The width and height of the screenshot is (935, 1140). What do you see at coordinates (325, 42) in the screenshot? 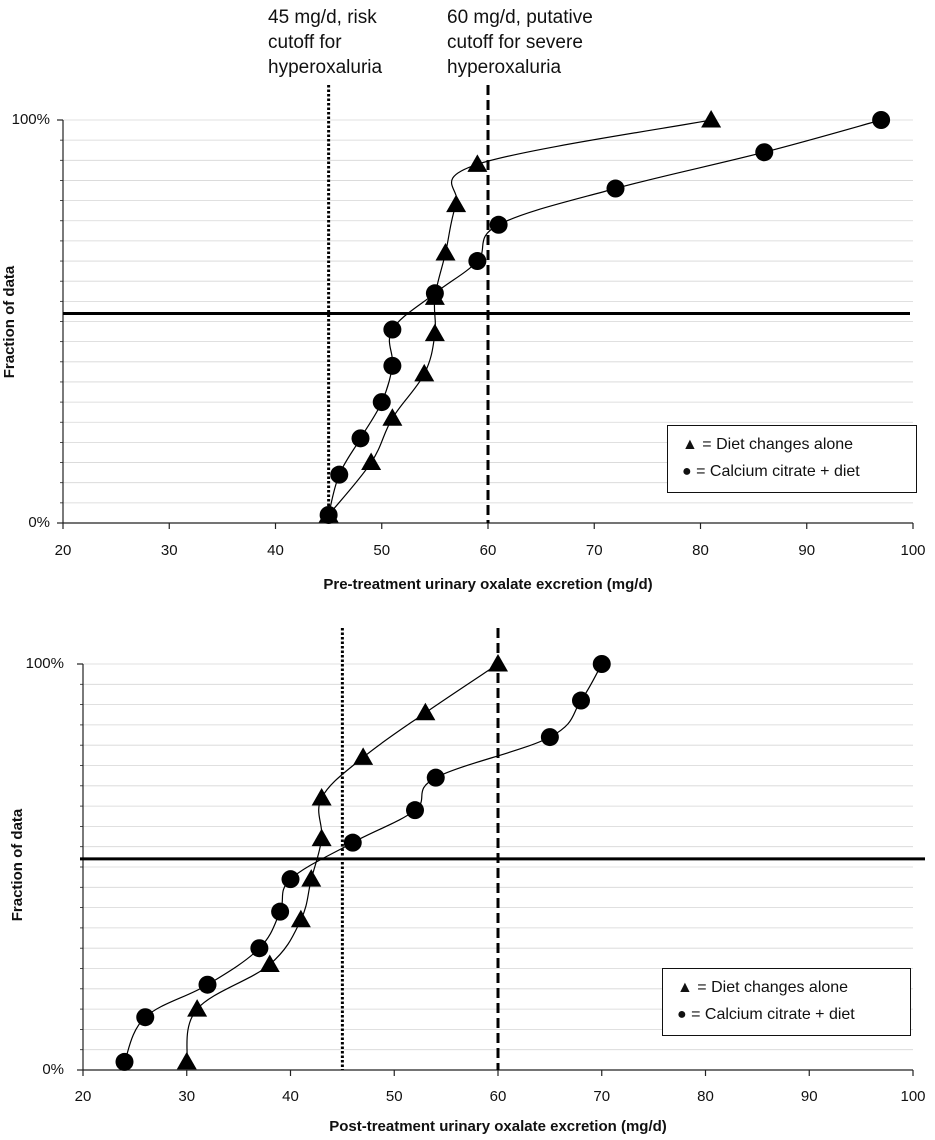
I see `cutoff-45-annotation: 45 mg/d, risk cutoff for hyperoxaluria` at bounding box center [325, 42].